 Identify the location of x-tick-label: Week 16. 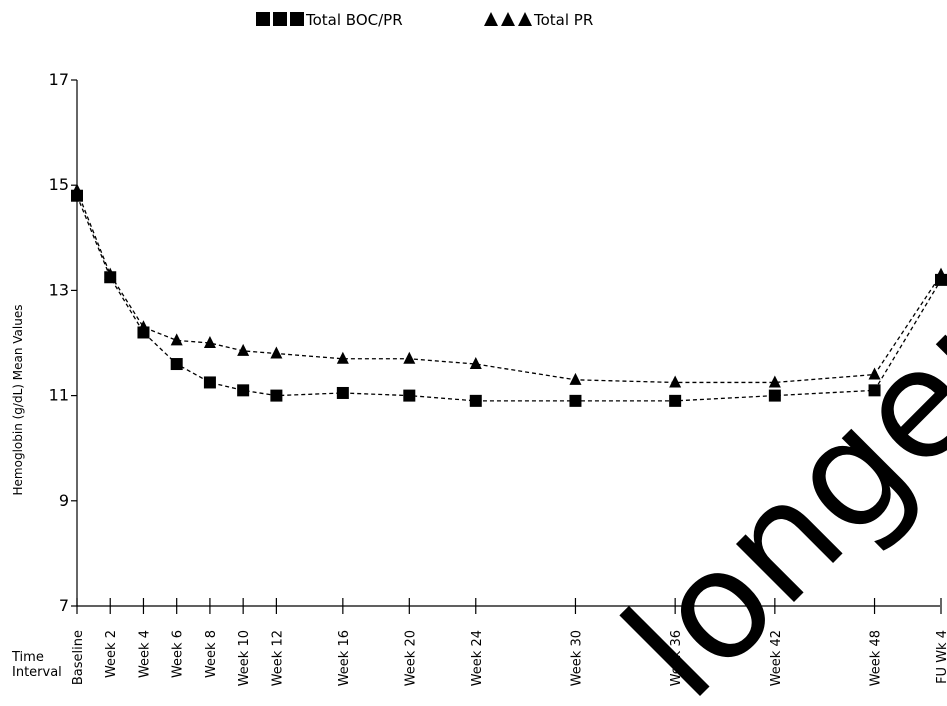
(344, 658).